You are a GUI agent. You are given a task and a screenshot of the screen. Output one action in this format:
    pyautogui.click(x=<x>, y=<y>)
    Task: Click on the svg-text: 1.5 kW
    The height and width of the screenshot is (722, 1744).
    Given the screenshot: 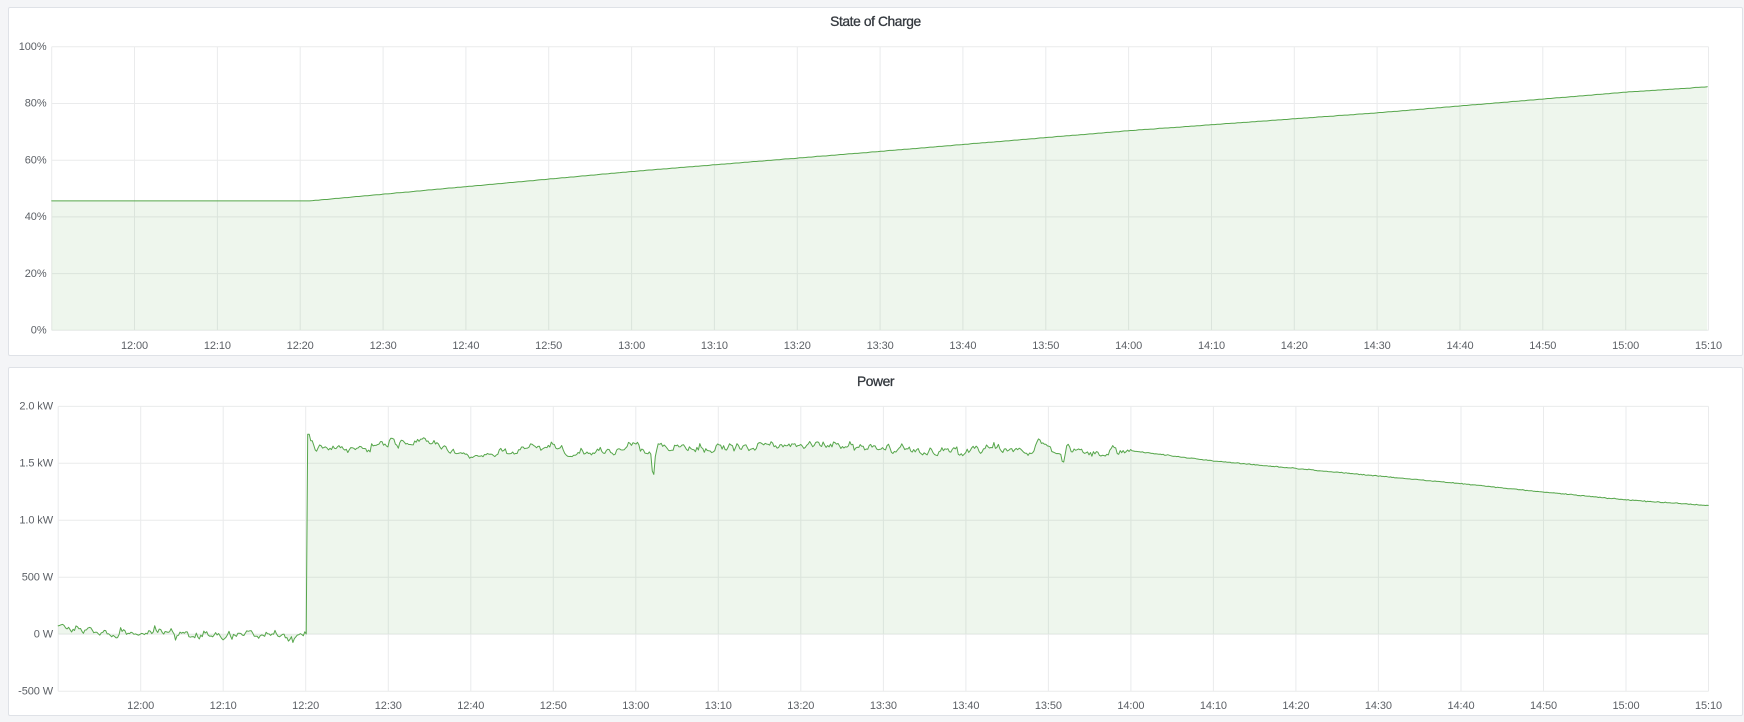 What is the action you would take?
    pyautogui.click(x=36, y=464)
    